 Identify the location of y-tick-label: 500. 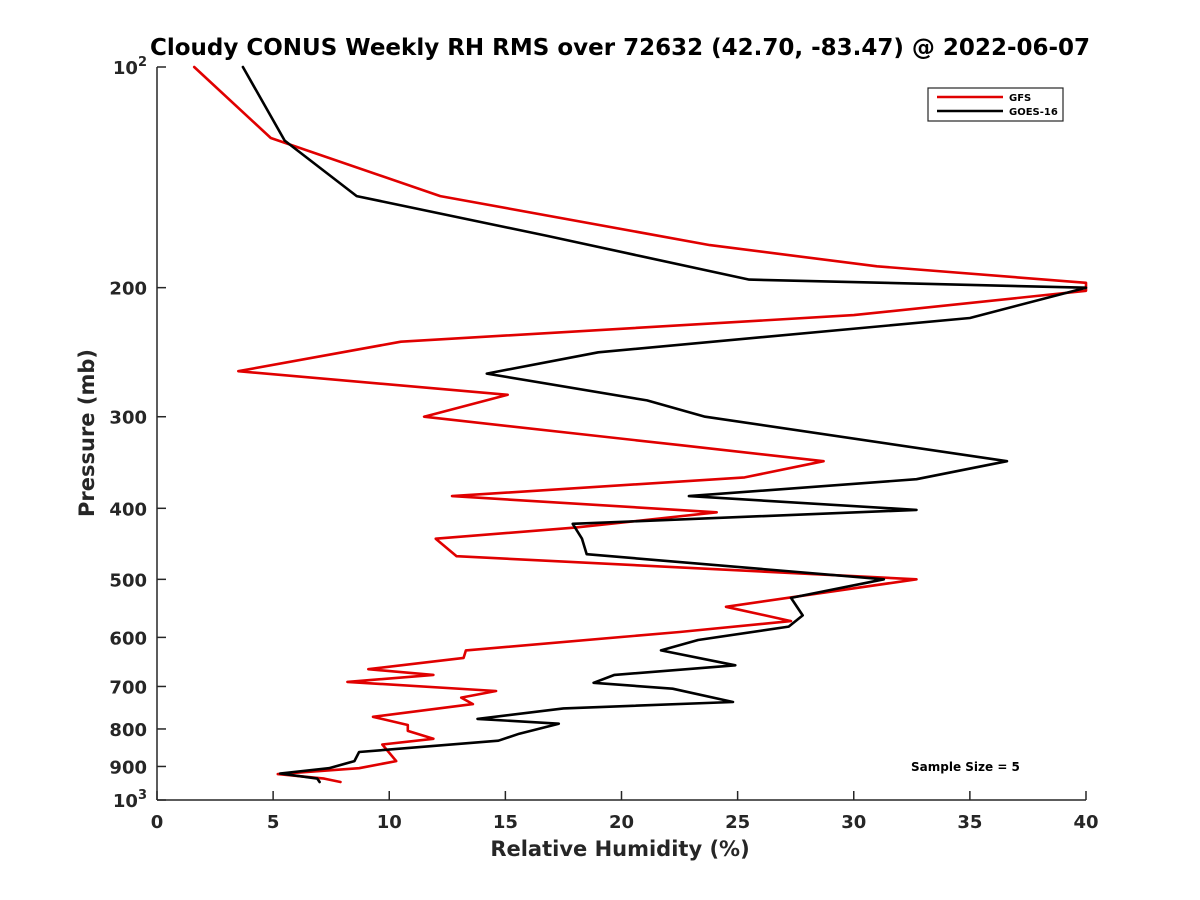
(128, 580).